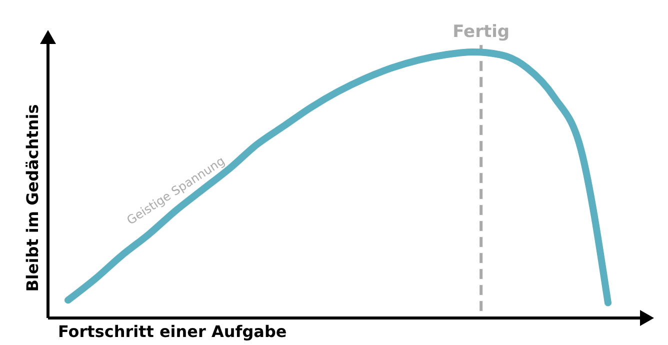 Image resolution: width=668 pixels, height=345 pixels. Describe the element at coordinates (32, 198) in the screenshot. I see `y-axis-title: Bleibt im Gedächtnis` at that location.